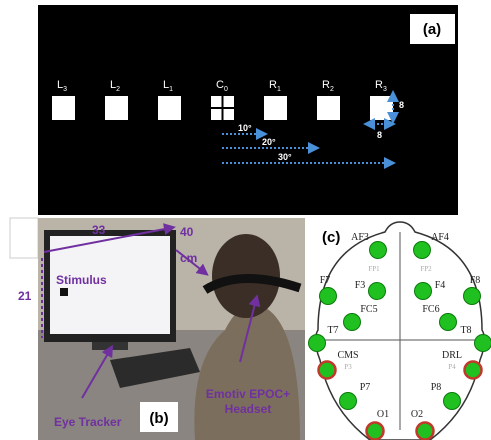 Image resolution: width=491 pixels, height=440 pixels. What do you see at coordinates (155, 368) in the screenshot?
I see `keyboard` at bounding box center [155, 368].